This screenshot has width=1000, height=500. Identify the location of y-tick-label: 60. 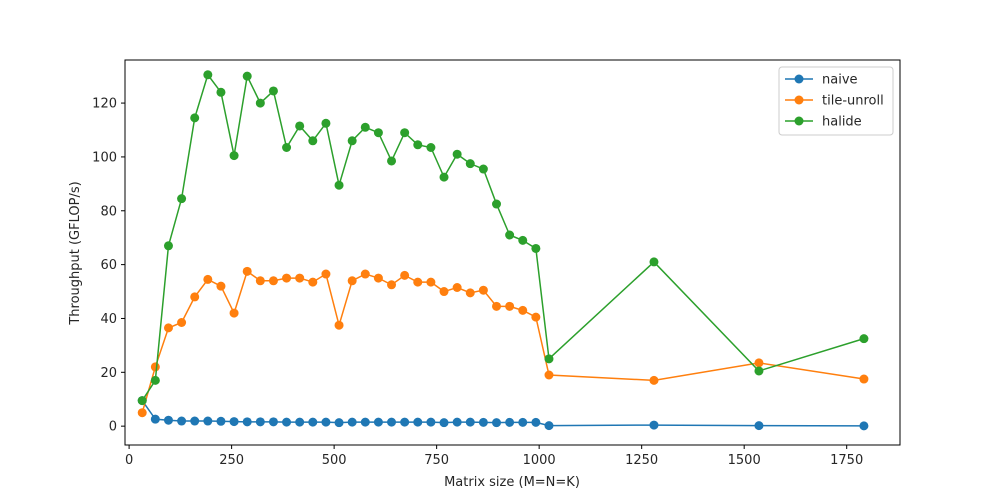
(108, 265).